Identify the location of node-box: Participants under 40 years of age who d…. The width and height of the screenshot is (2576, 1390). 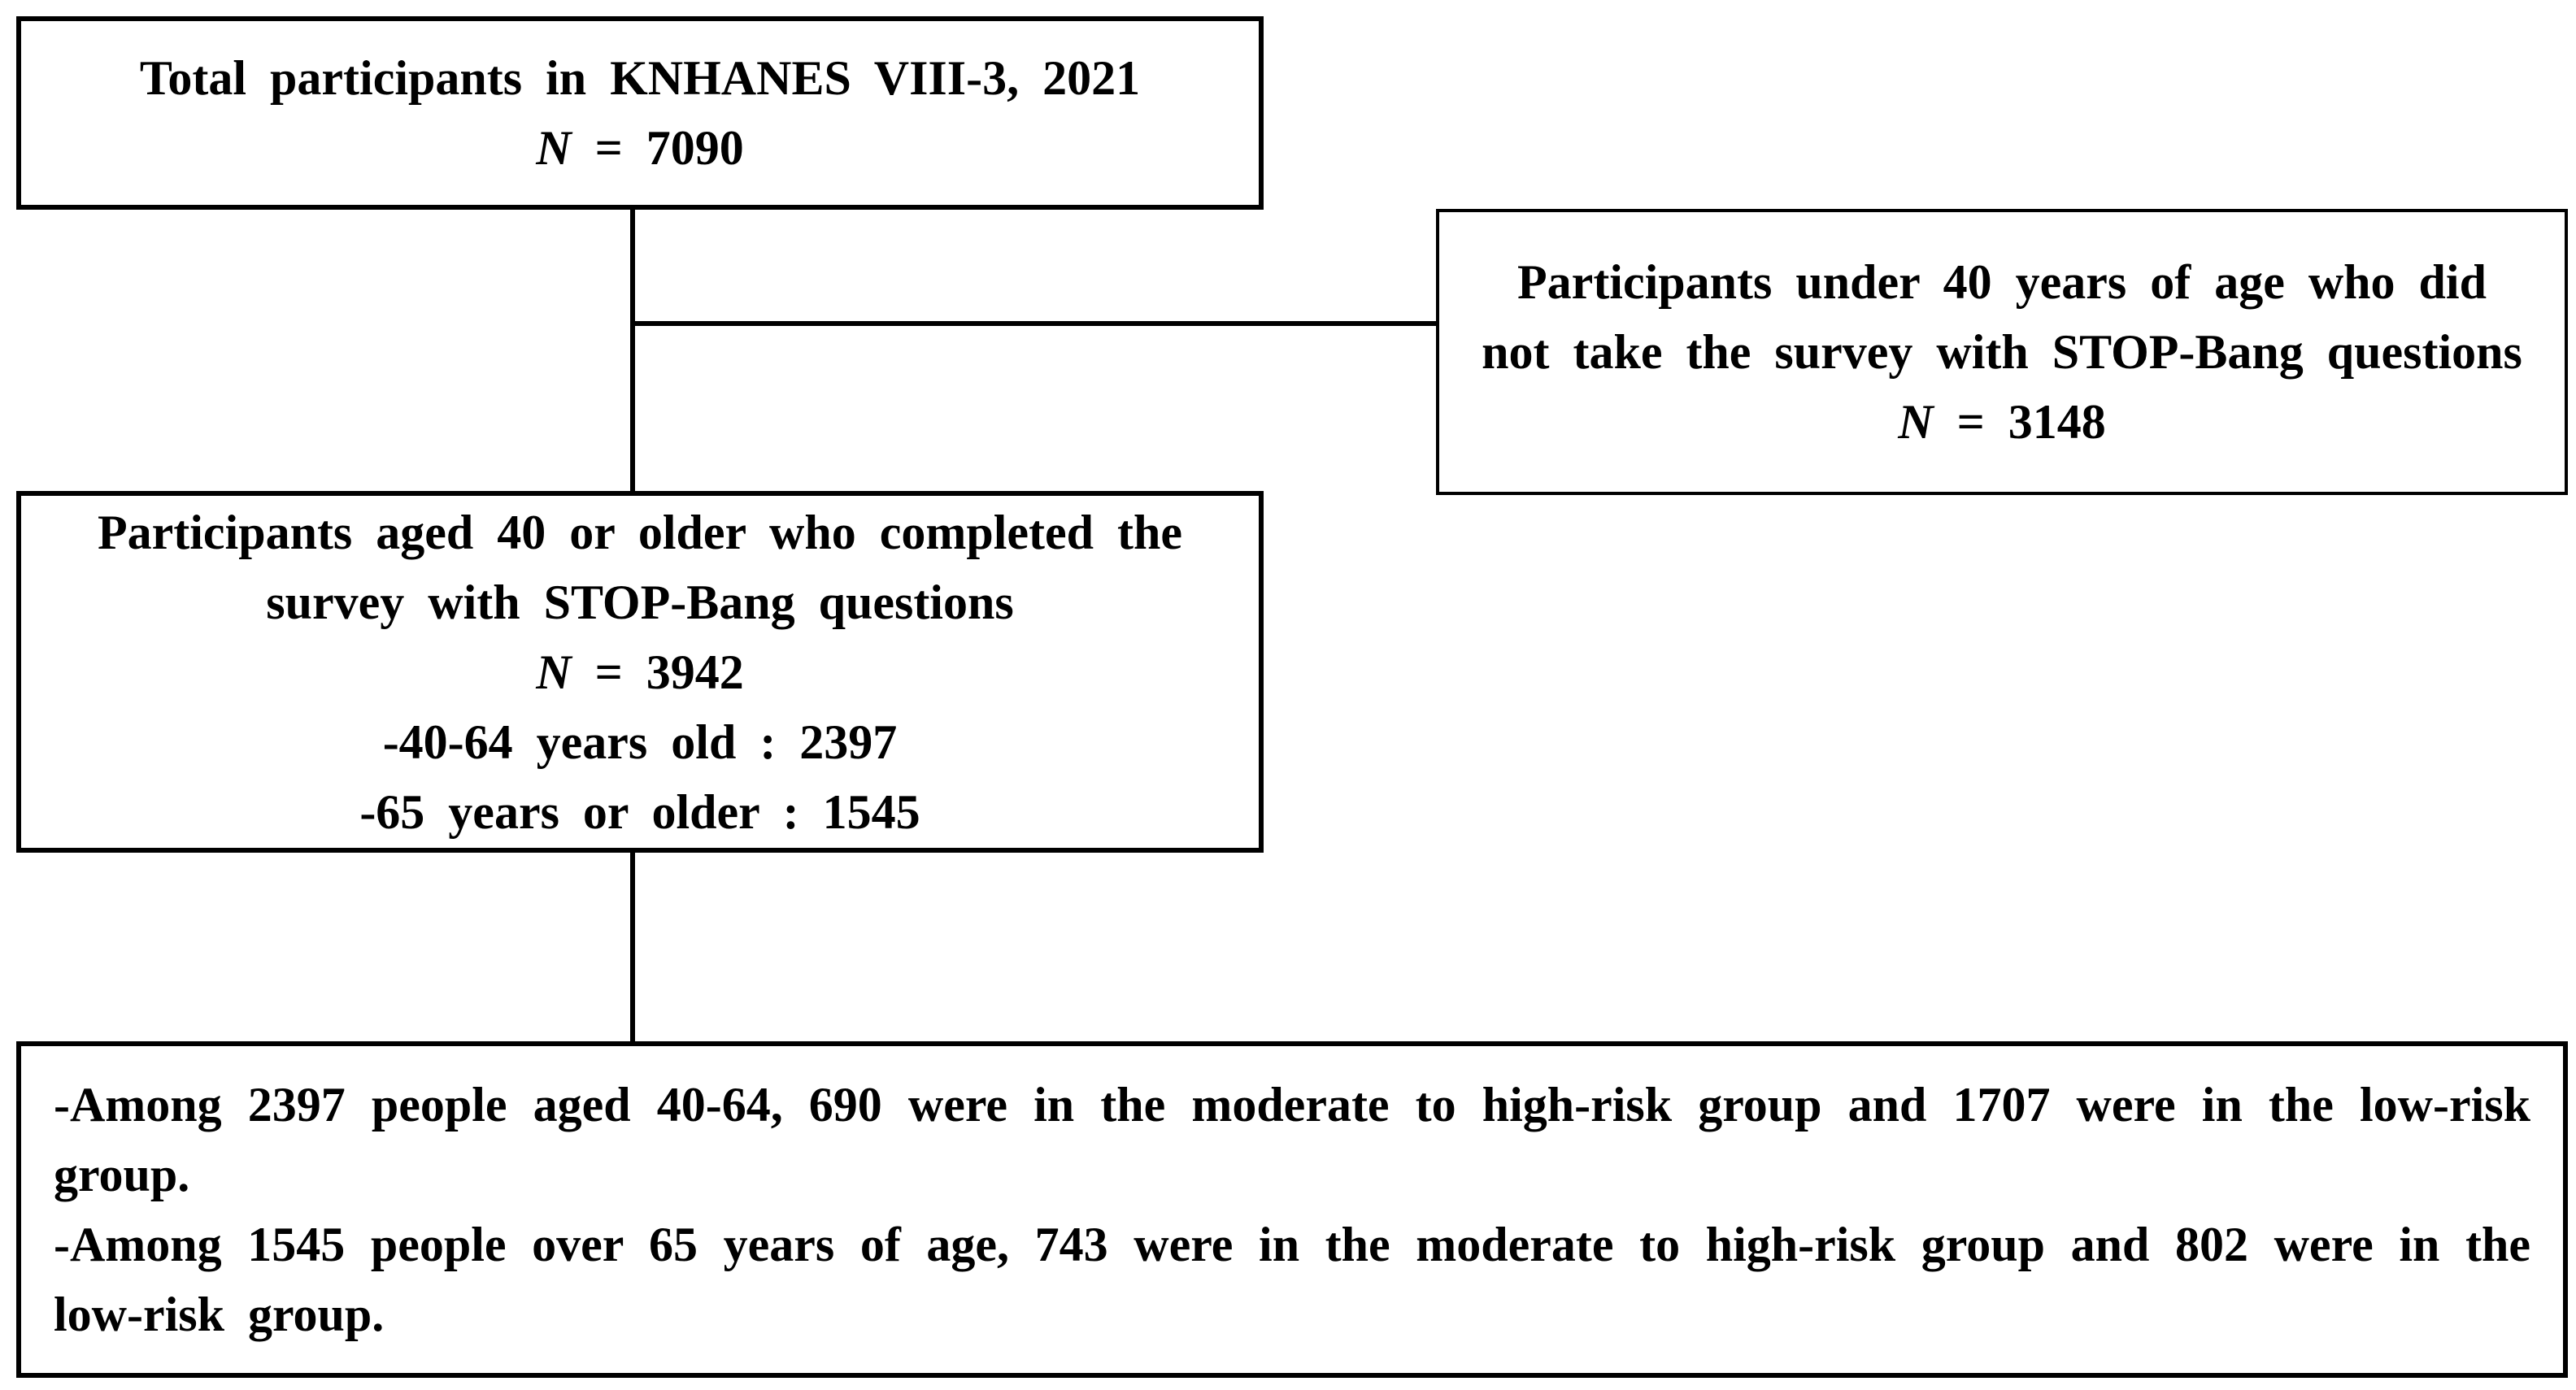
(2002, 352).